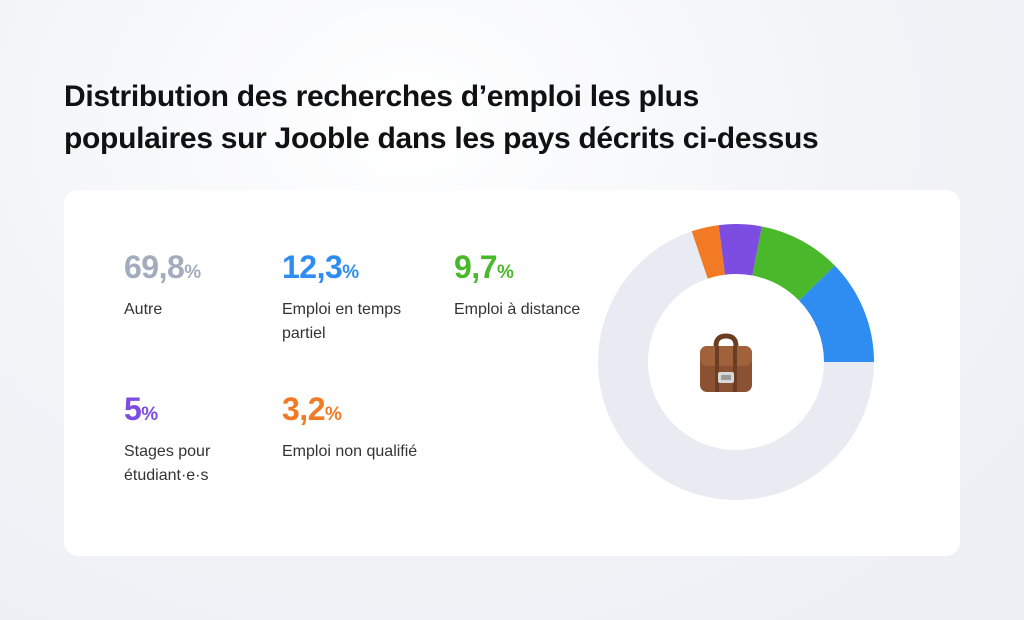  I want to click on stat-non-qualifie: 3,2% Emploi non qualifié, so click(352, 427).